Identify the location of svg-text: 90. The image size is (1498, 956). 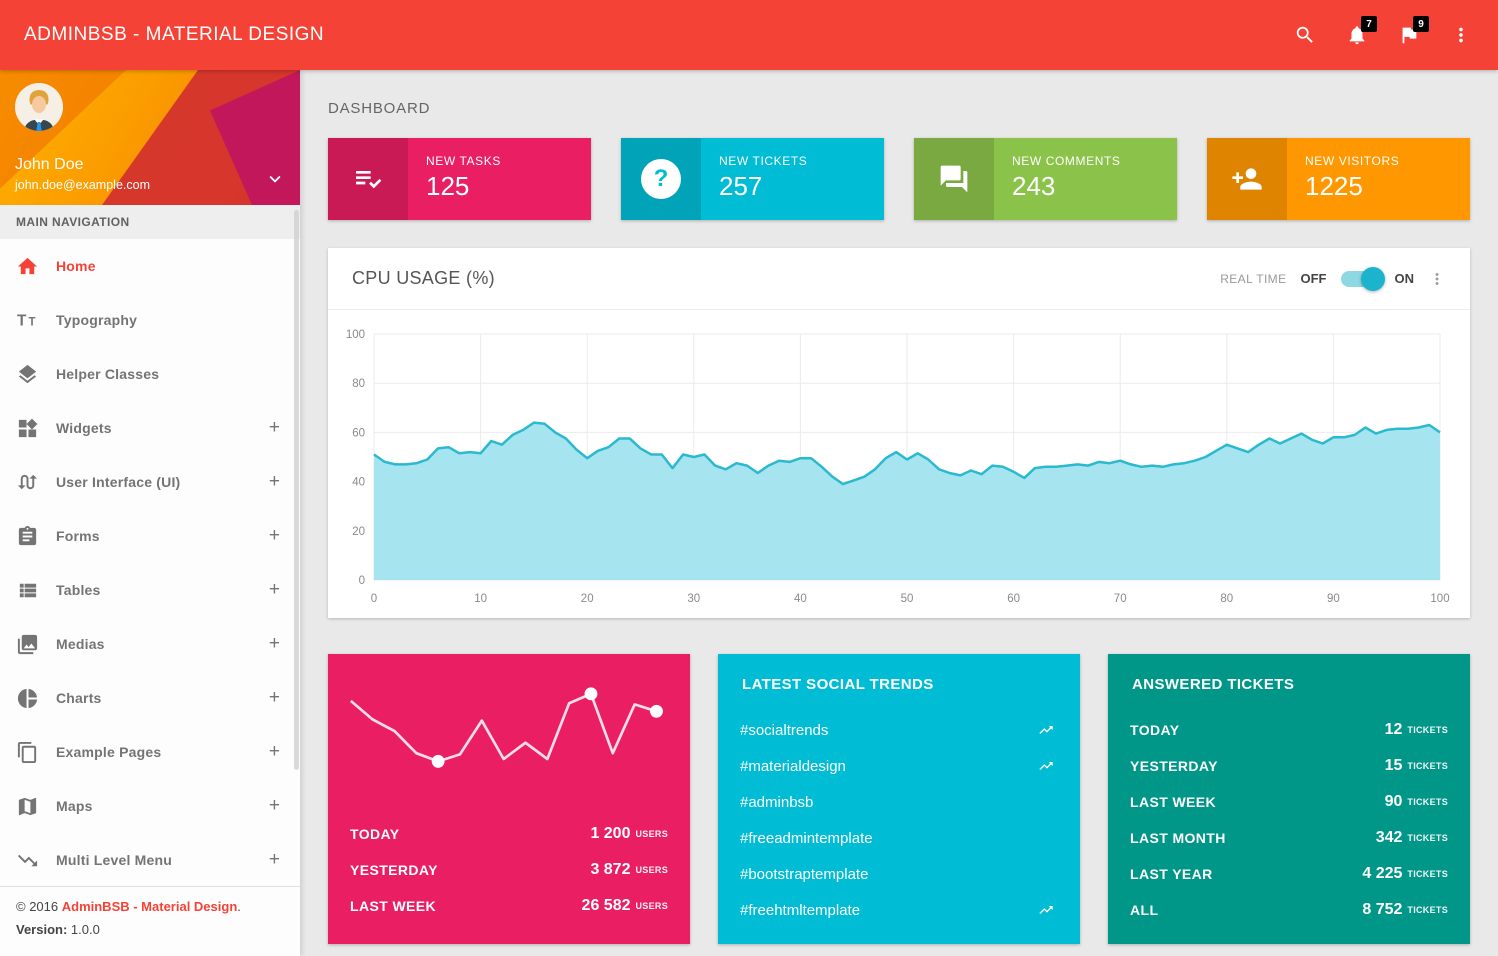
(1333, 599).